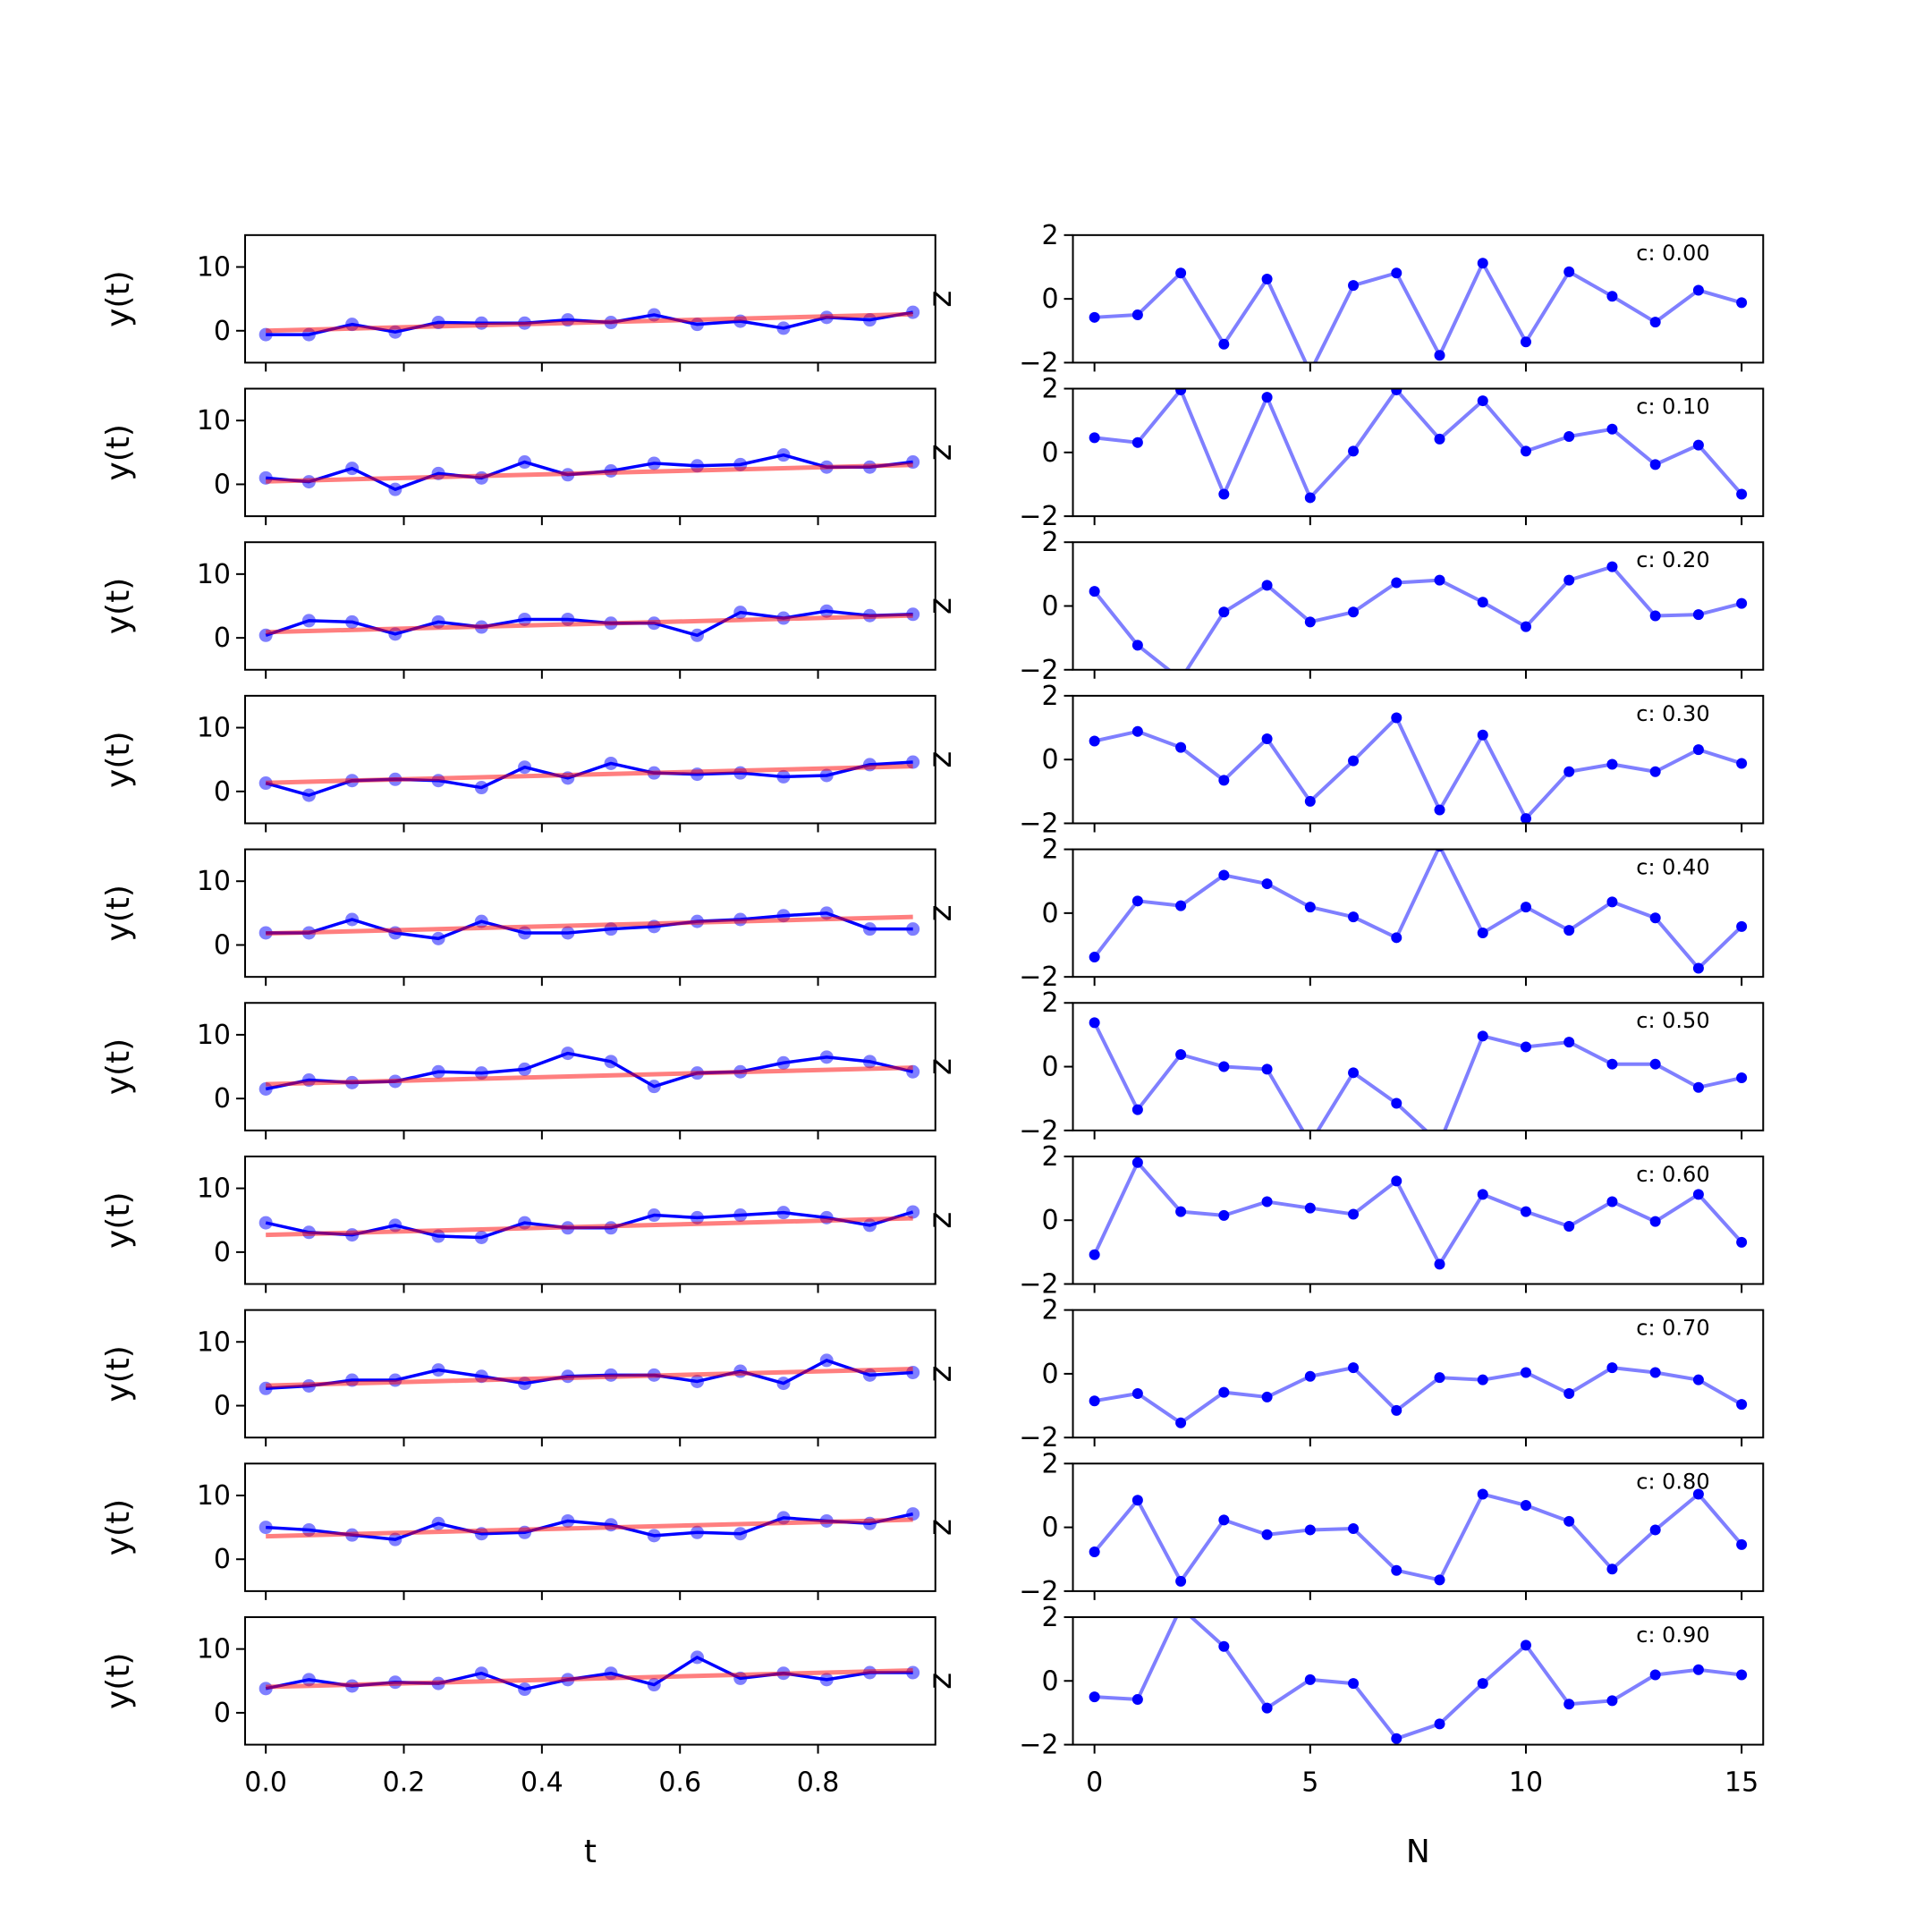 This screenshot has width=1932, height=1932. What do you see at coordinates (265, 1783) in the screenshot?
I see `x-tick-label: 0.0` at bounding box center [265, 1783].